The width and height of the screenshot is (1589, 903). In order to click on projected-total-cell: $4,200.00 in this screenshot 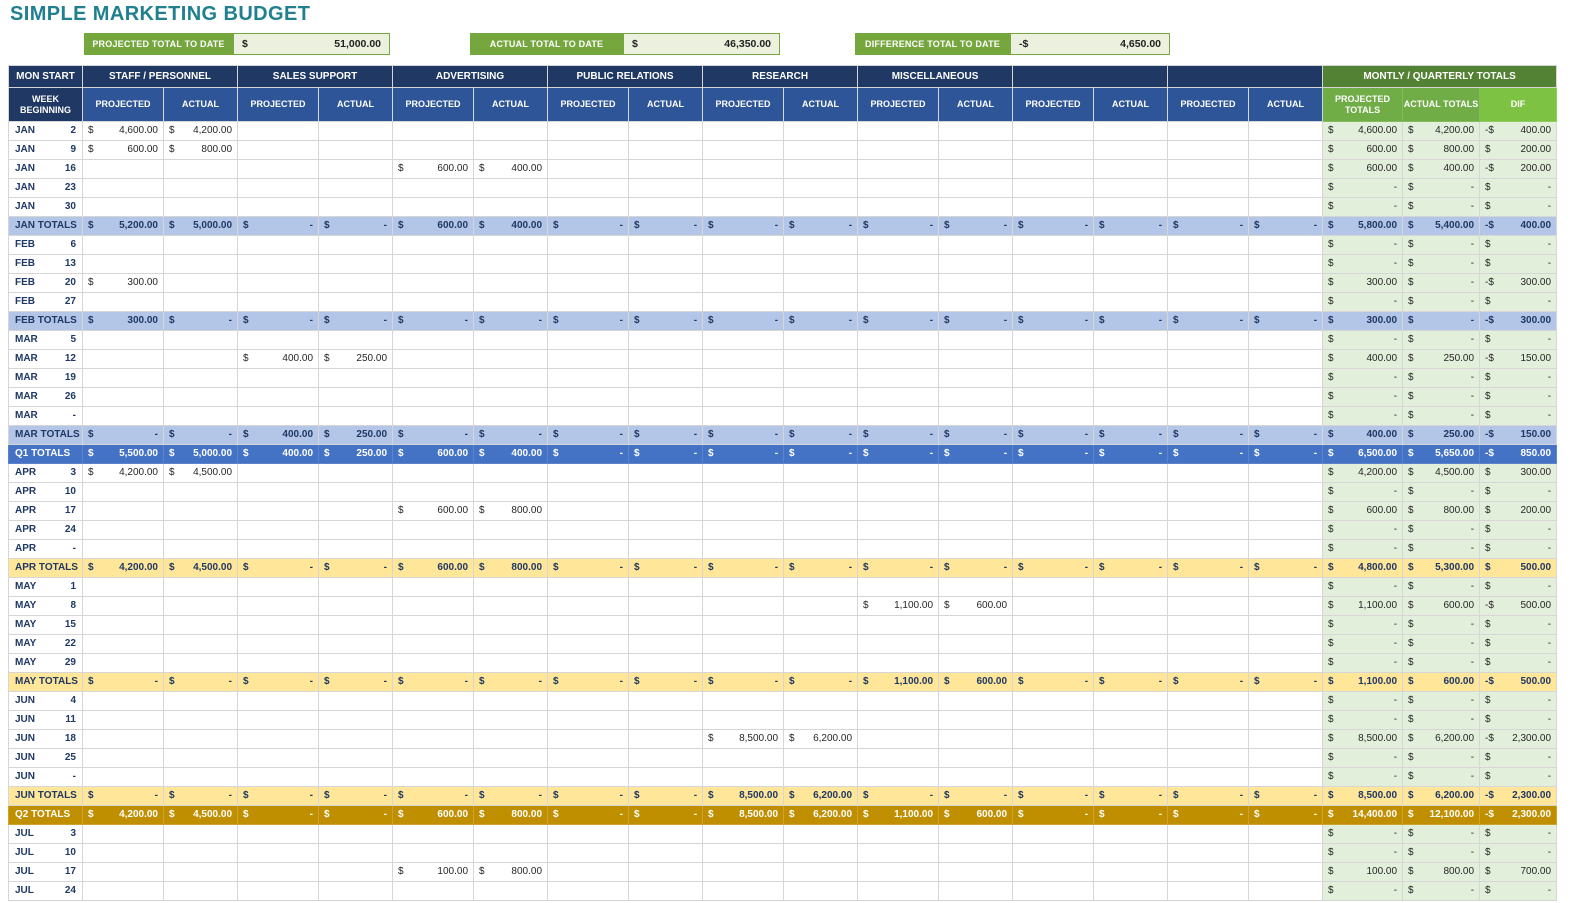, I will do `click(1363, 473)`.